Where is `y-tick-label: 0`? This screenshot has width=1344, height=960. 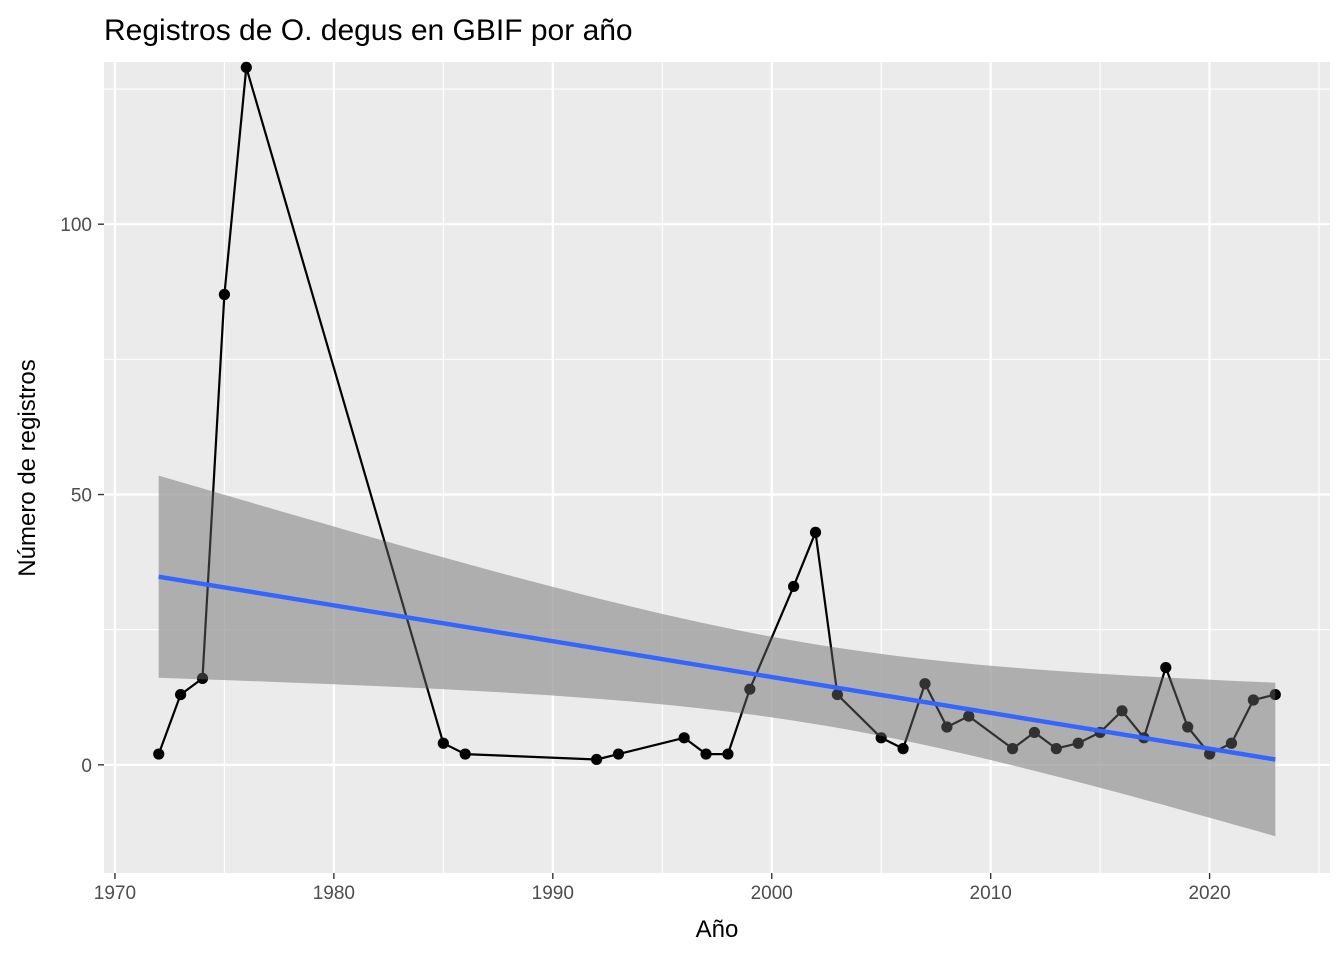
y-tick-label: 0 is located at coordinates (86, 766).